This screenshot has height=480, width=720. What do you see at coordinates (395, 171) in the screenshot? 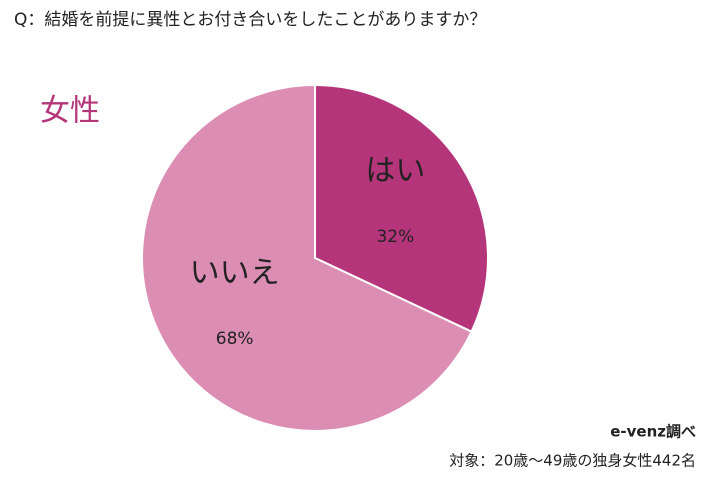
I see `slice-label: はい` at bounding box center [395, 171].